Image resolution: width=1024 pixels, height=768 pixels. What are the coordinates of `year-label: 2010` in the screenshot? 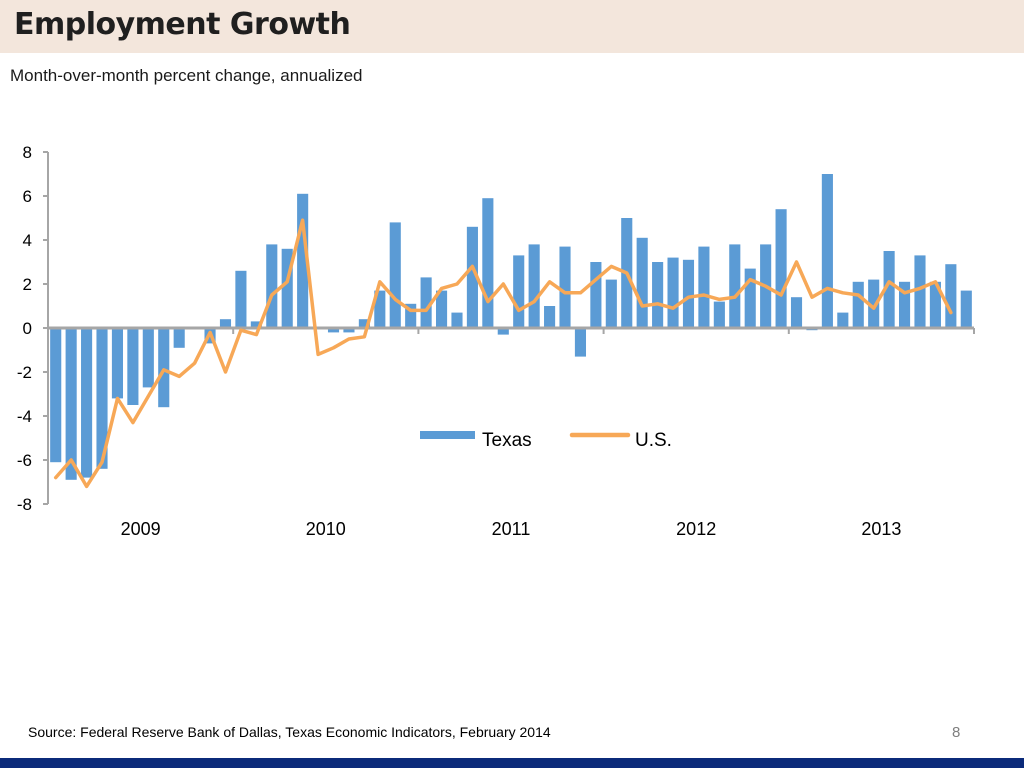 It's located at (326, 529).